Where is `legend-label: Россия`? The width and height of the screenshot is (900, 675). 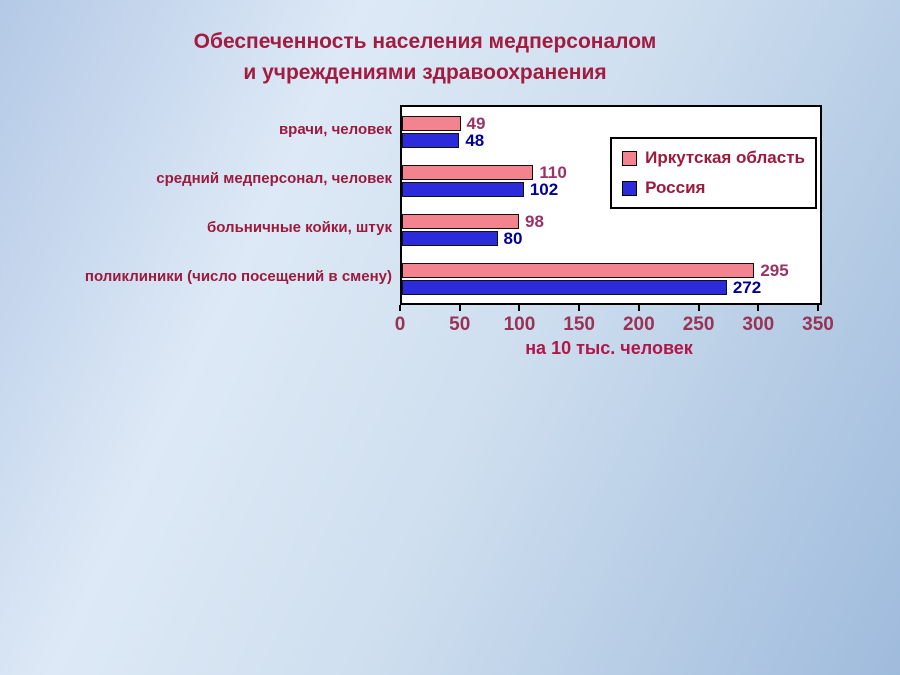
legend-label: Россия is located at coordinates (675, 187).